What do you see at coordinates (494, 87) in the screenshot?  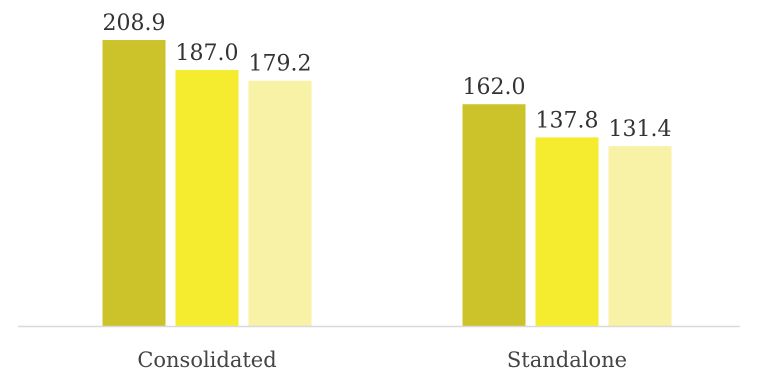 I see `data-label-standalone-1: 162.0` at bounding box center [494, 87].